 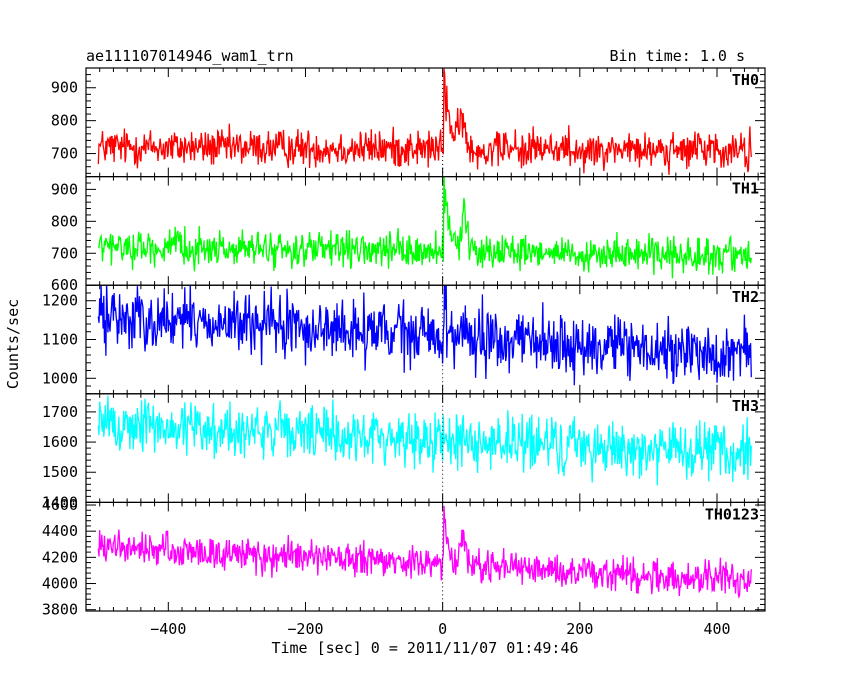 I want to click on series-th1, so click(x=424, y=227).